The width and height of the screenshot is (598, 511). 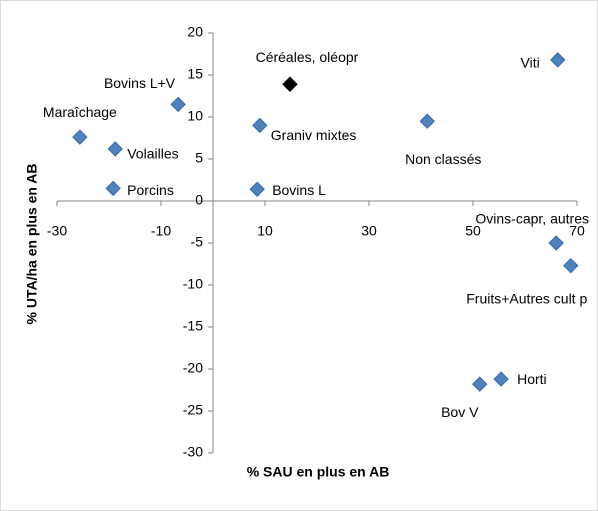 I want to click on y-tick-label: -30, so click(x=193, y=452).